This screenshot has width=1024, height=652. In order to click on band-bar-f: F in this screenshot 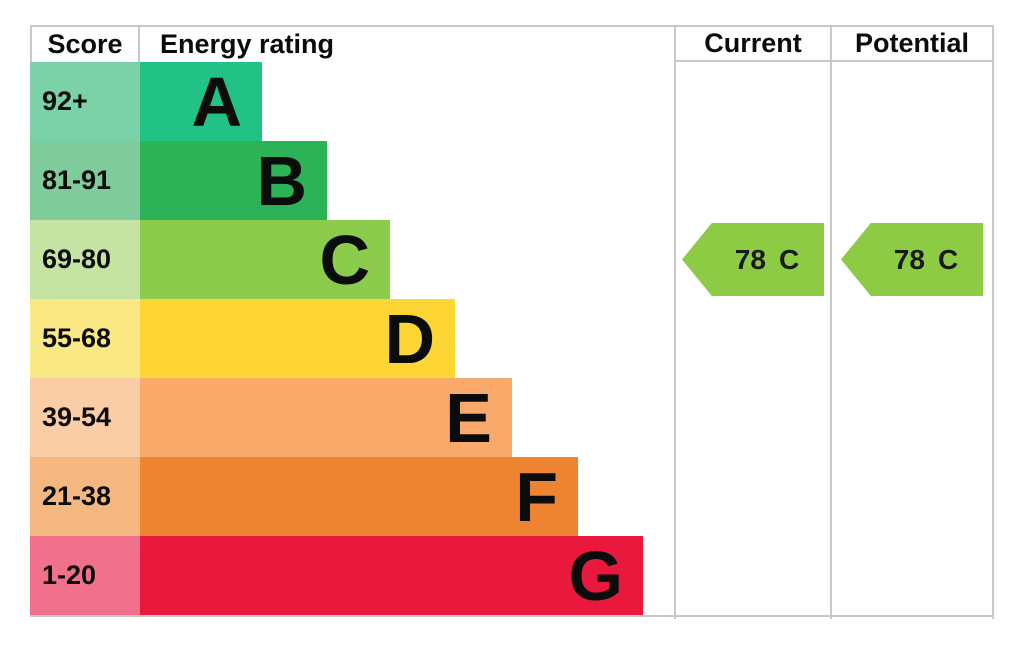, I will do `click(359, 496)`.